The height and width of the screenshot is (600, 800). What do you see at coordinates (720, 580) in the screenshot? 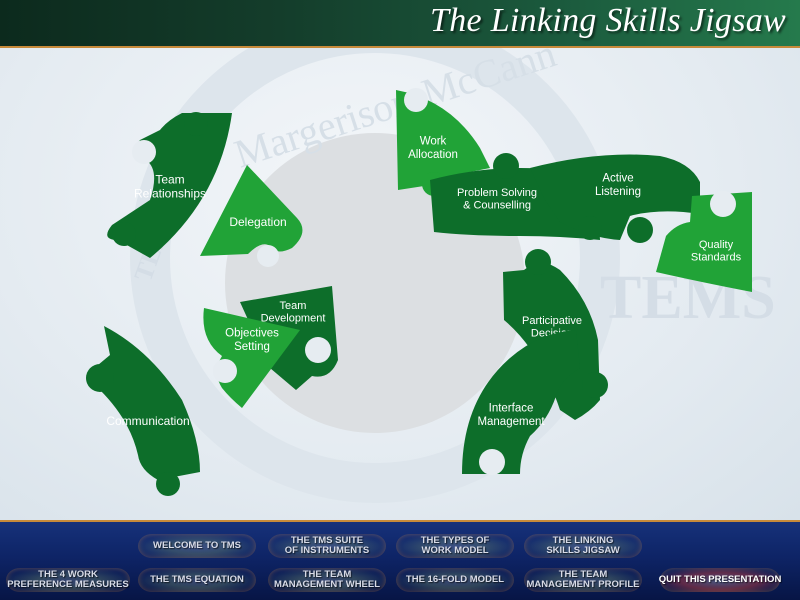
I see `quit-button: QUIT THIS PRESENTATION` at bounding box center [720, 580].